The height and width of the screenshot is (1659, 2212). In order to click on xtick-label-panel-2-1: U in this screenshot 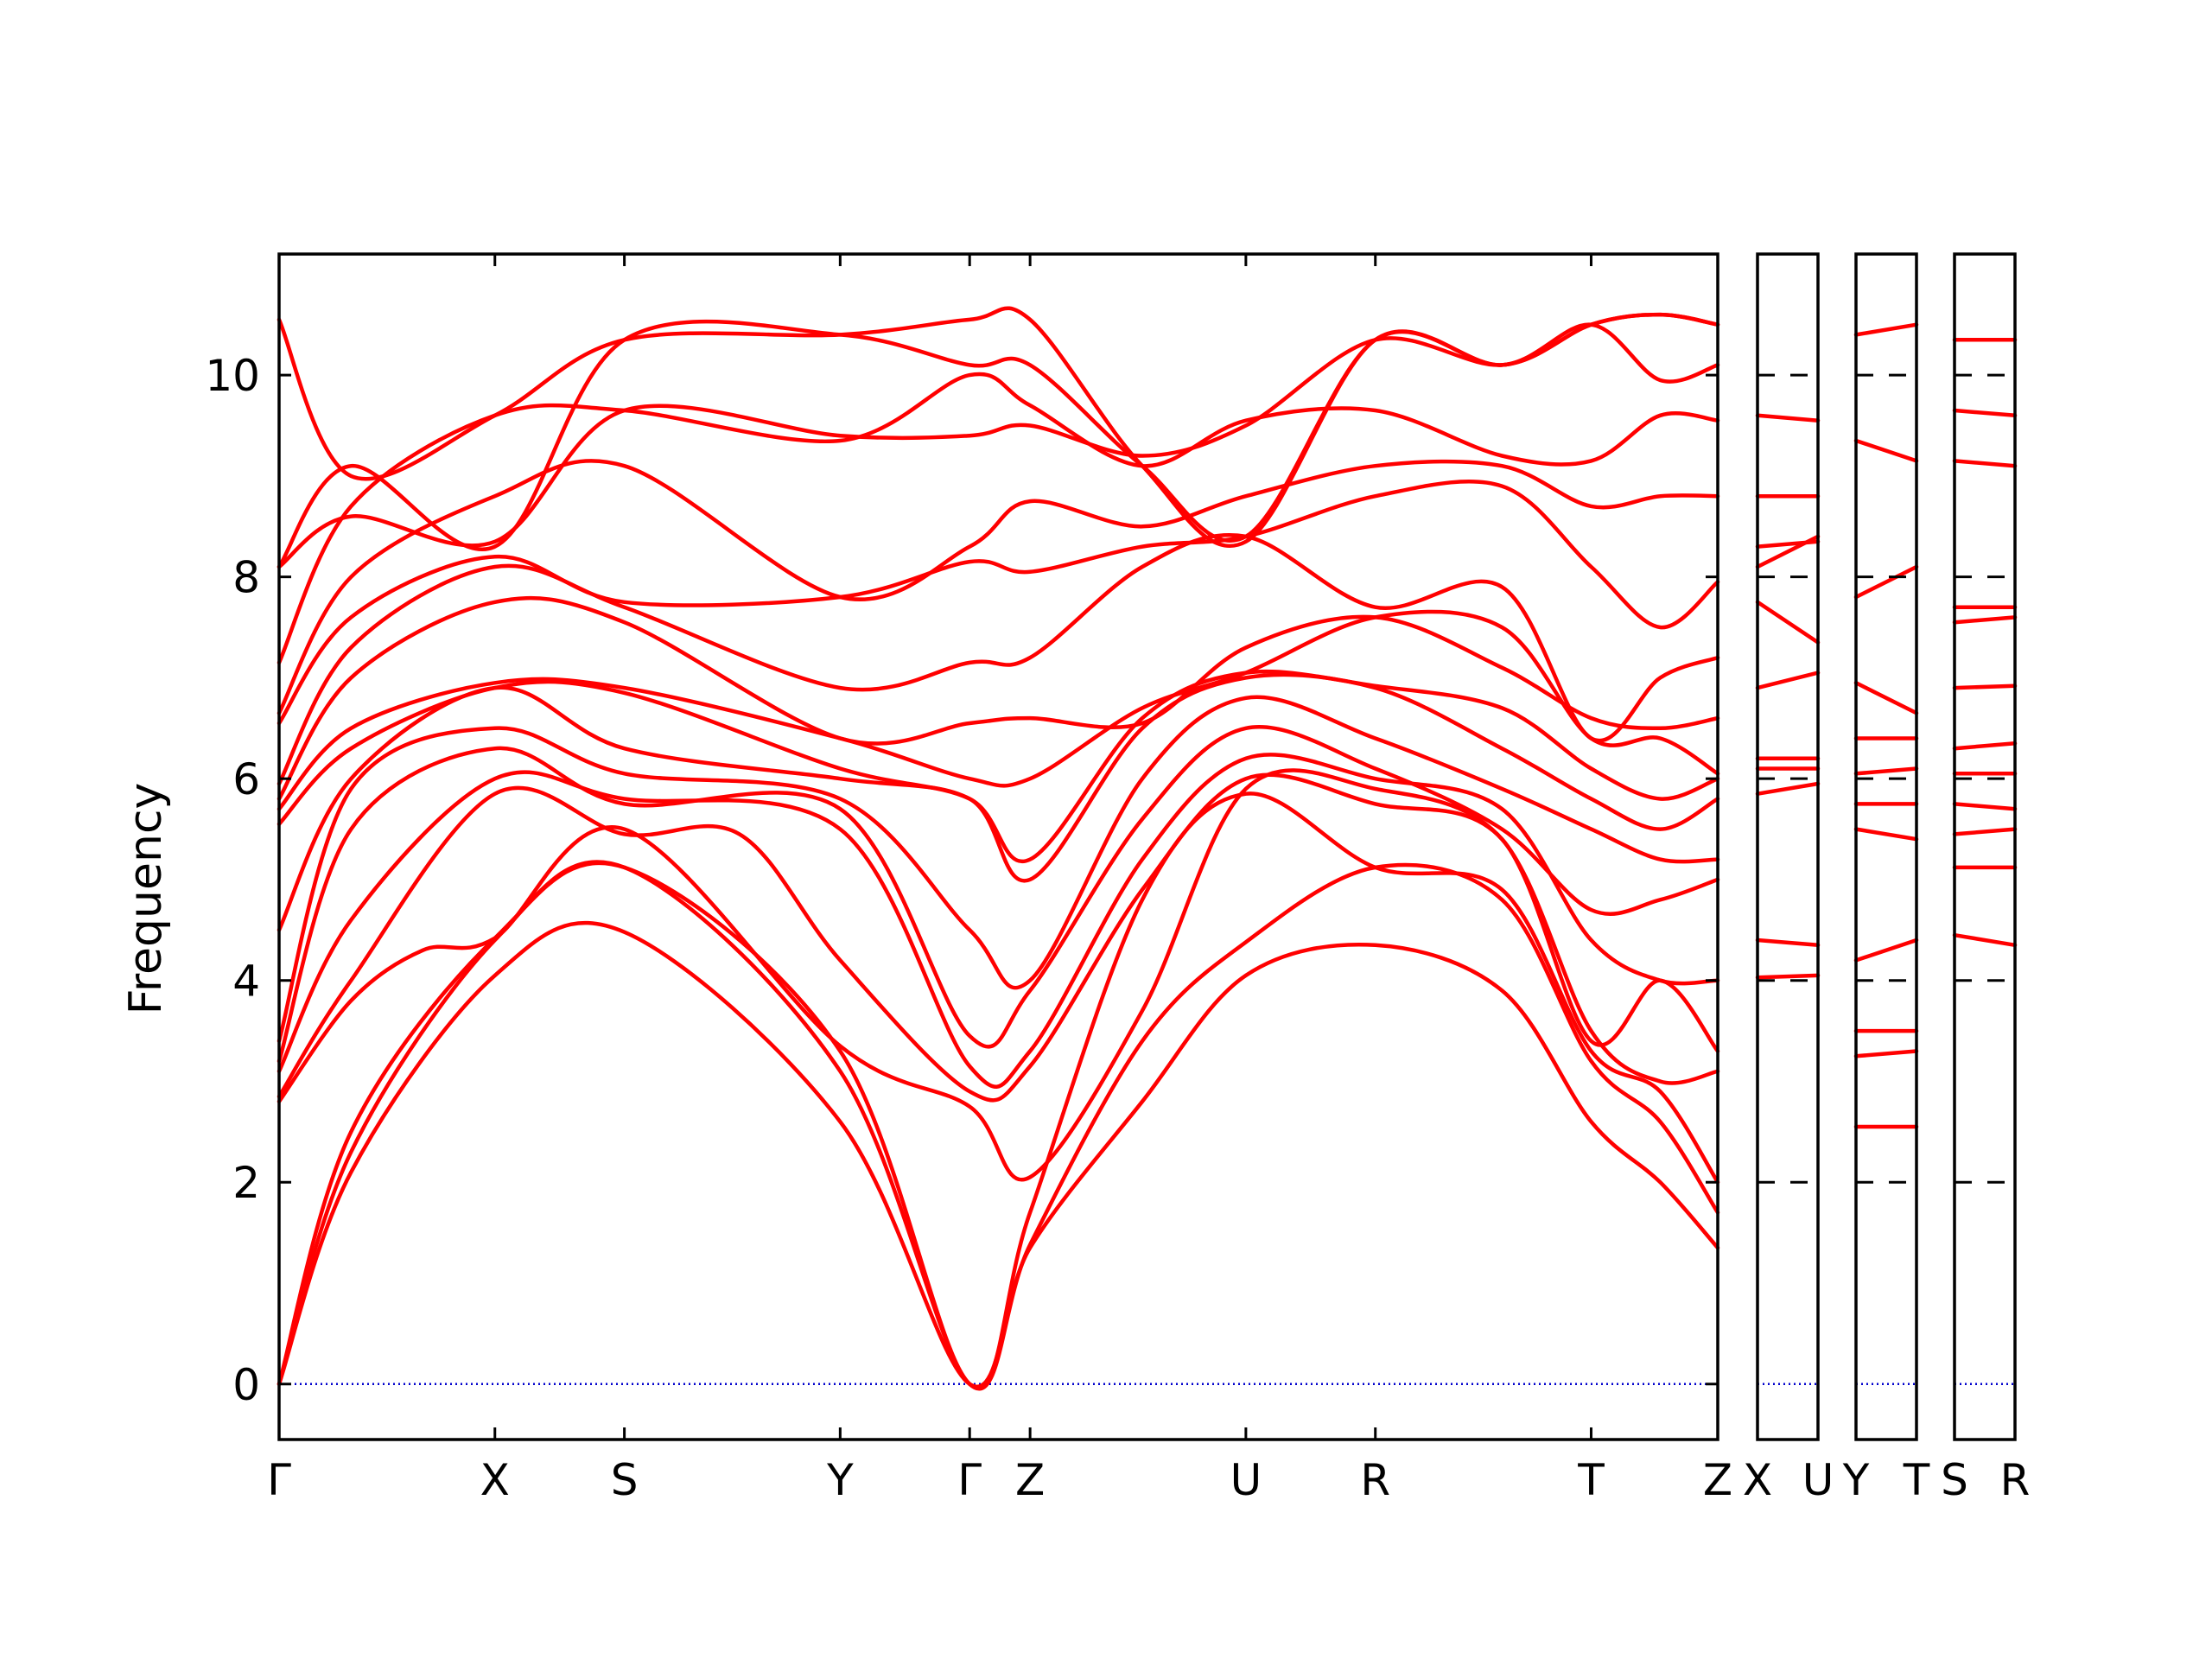, I will do `click(1818, 1480)`.